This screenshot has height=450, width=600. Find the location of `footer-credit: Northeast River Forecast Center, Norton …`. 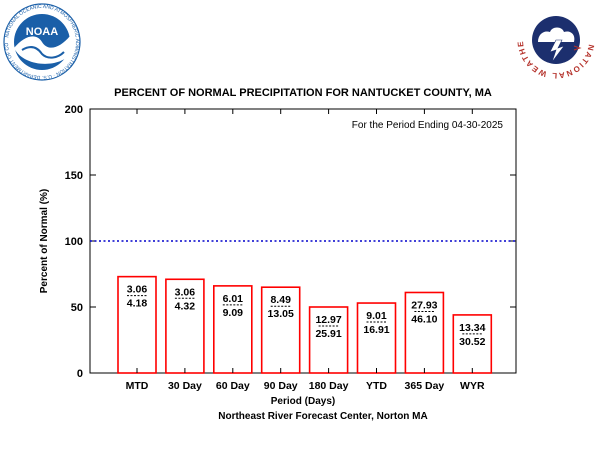

footer-credit: Northeast River Forecast Center, Norton … is located at coordinates (323, 416).